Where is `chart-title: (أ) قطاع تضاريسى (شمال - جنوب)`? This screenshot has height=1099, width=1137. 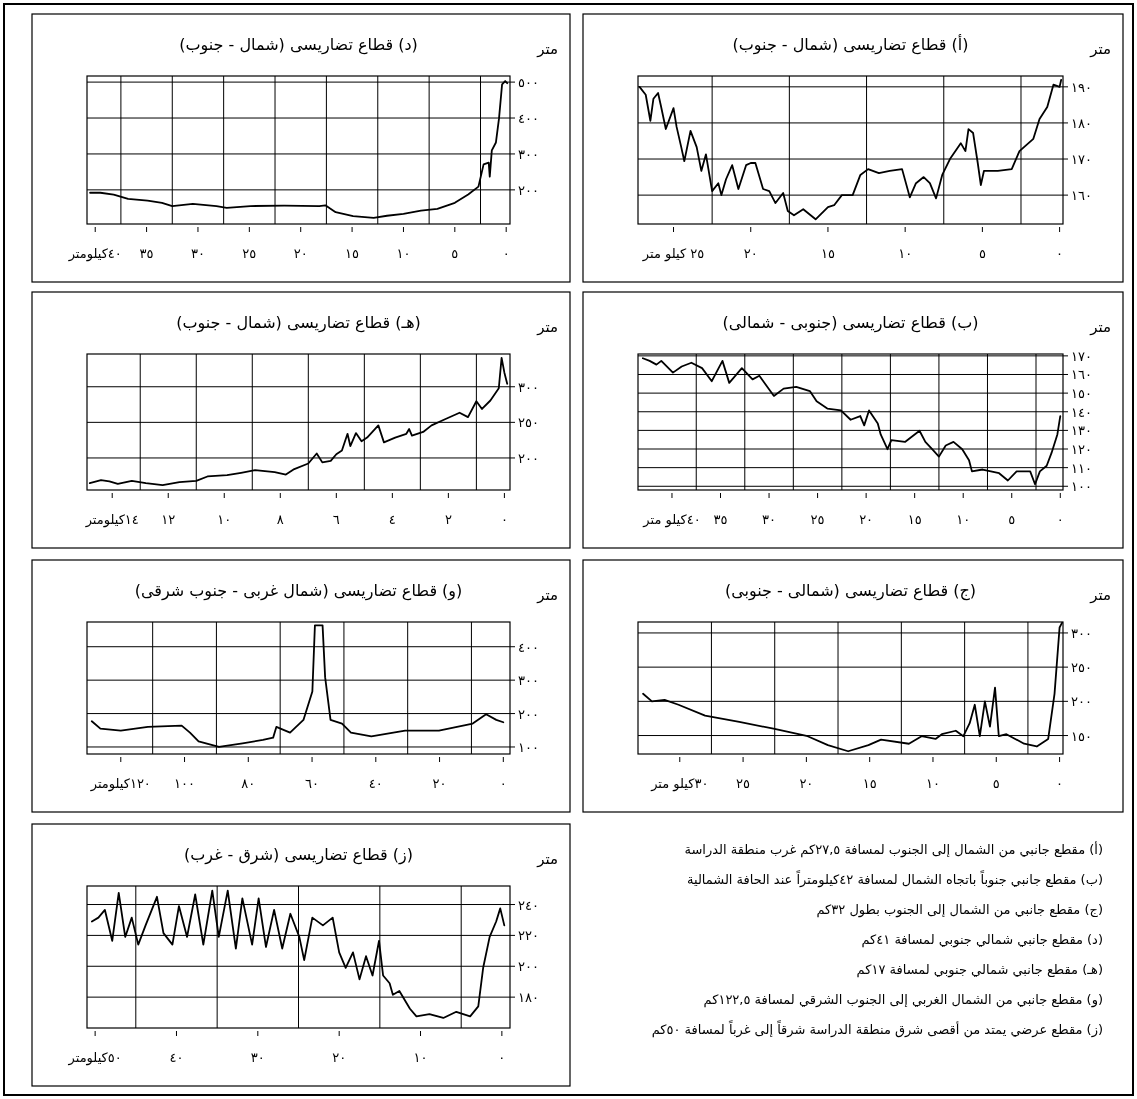 chart-title: (أ) قطاع تضاريسى (شمال - جنوب) is located at coordinates (850, 44).